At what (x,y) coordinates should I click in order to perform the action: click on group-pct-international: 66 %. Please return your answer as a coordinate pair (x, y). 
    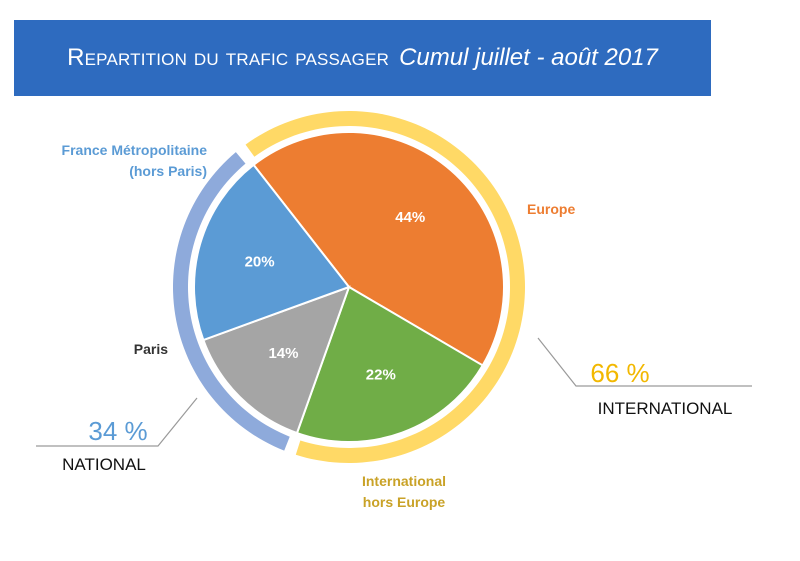
    Looking at the image, I should click on (619, 373).